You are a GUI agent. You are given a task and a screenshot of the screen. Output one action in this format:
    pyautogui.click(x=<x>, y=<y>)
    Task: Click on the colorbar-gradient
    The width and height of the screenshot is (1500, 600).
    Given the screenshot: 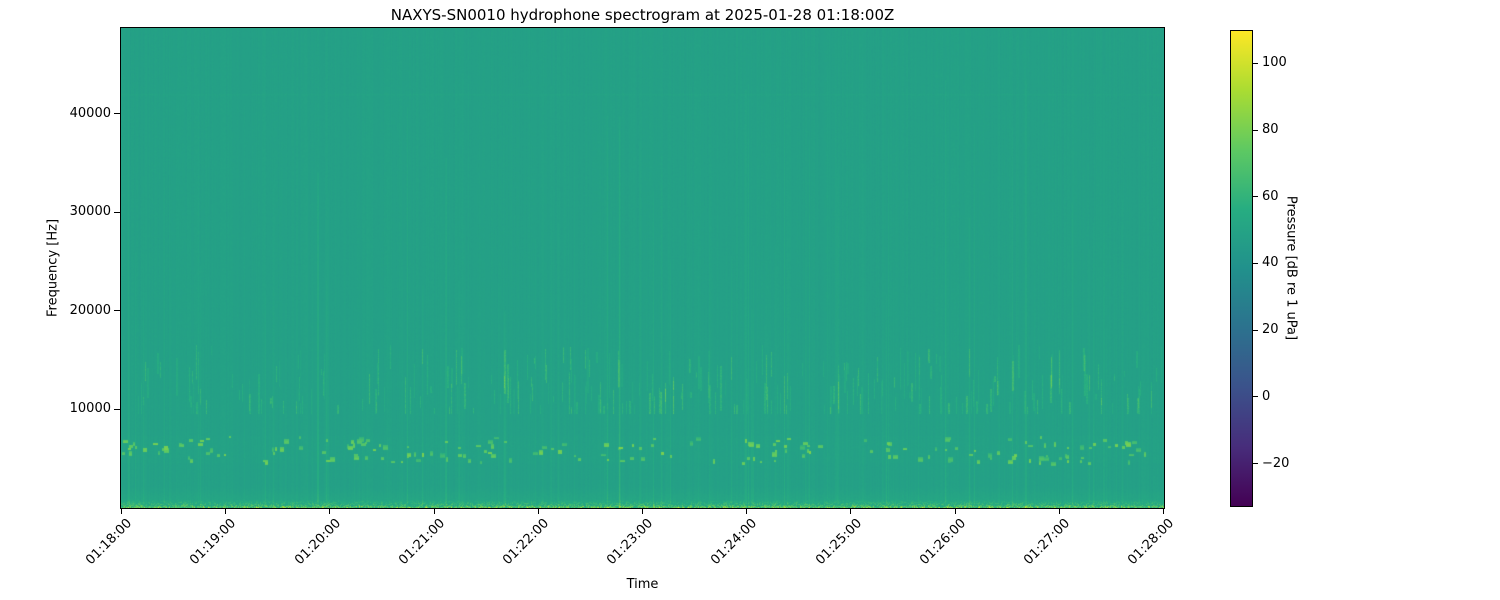 What is the action you would take?
    pyautogui.click(x=1241, y=268)
    